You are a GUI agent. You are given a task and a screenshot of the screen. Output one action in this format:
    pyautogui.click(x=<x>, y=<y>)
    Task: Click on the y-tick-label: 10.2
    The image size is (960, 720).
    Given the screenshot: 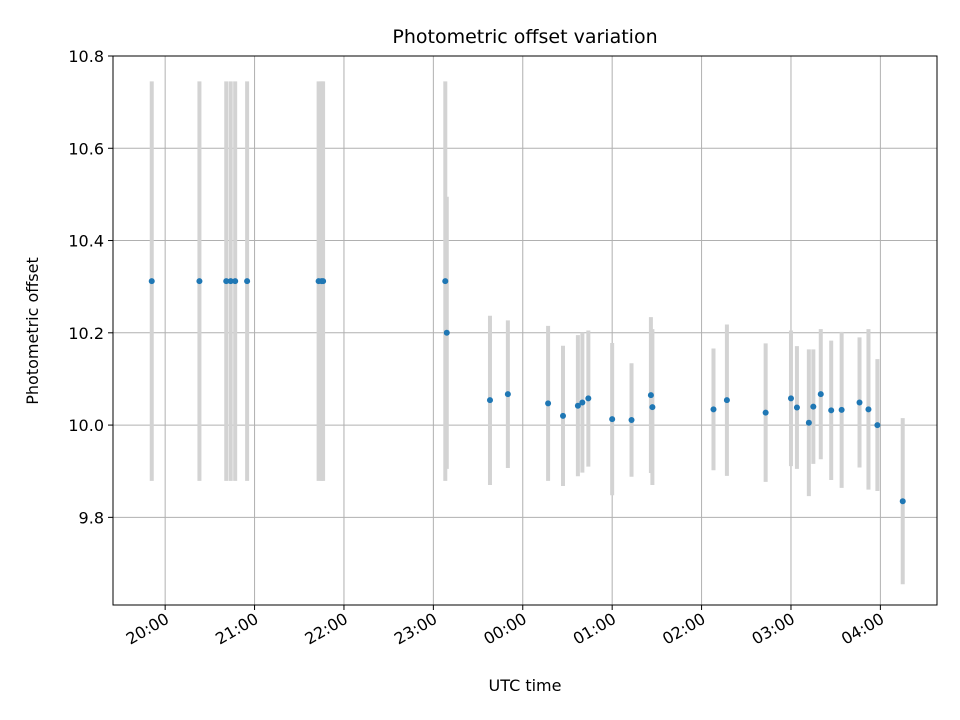 What is the action you would take?
    pyautogui.click(x=86, y=333)
    